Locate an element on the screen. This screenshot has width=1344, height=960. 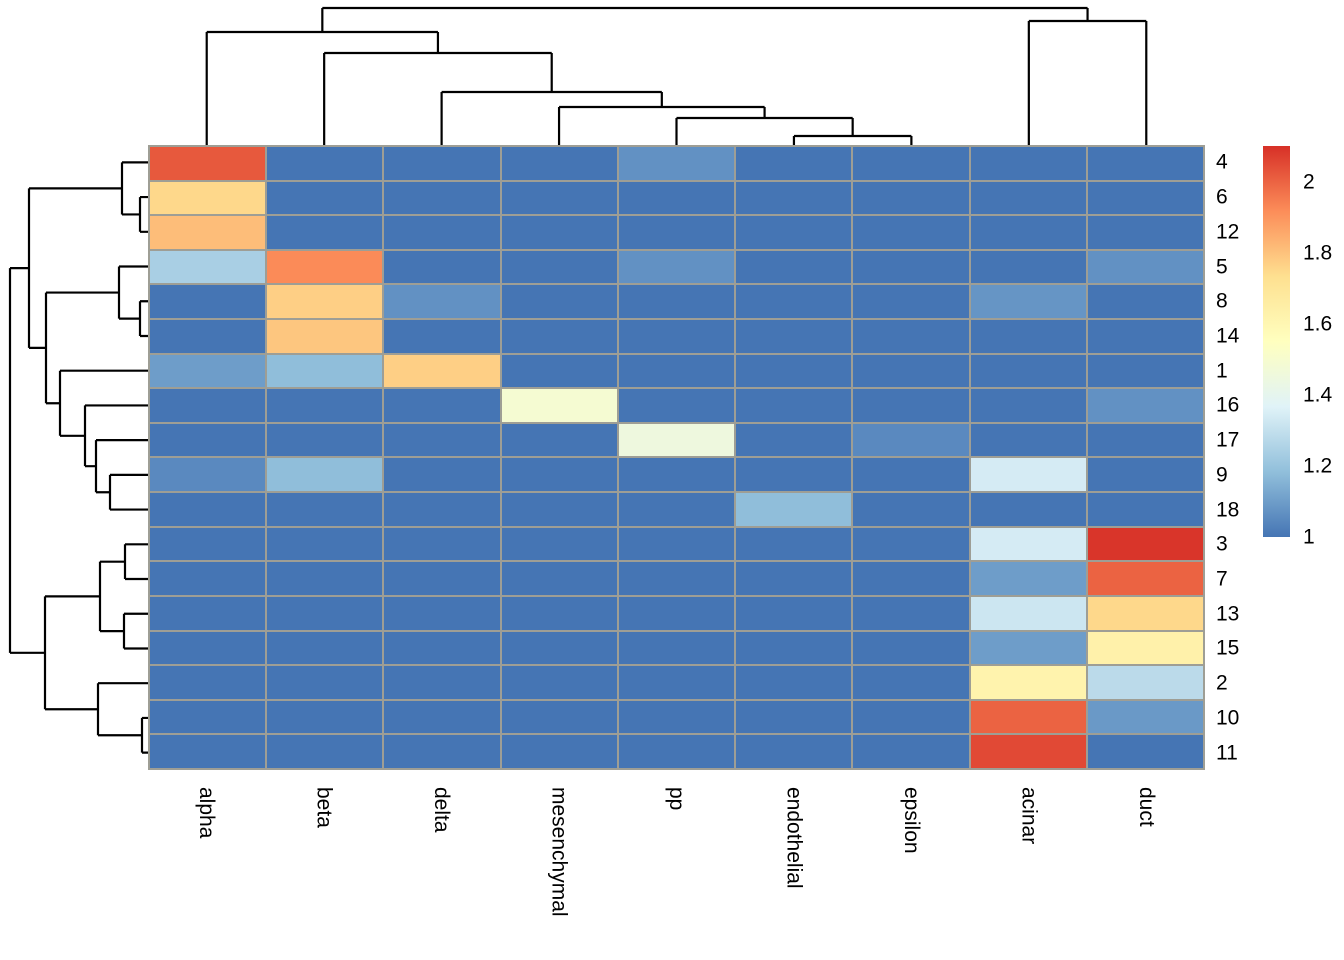
col-label: epsilon is located at coordinates (911, 820).